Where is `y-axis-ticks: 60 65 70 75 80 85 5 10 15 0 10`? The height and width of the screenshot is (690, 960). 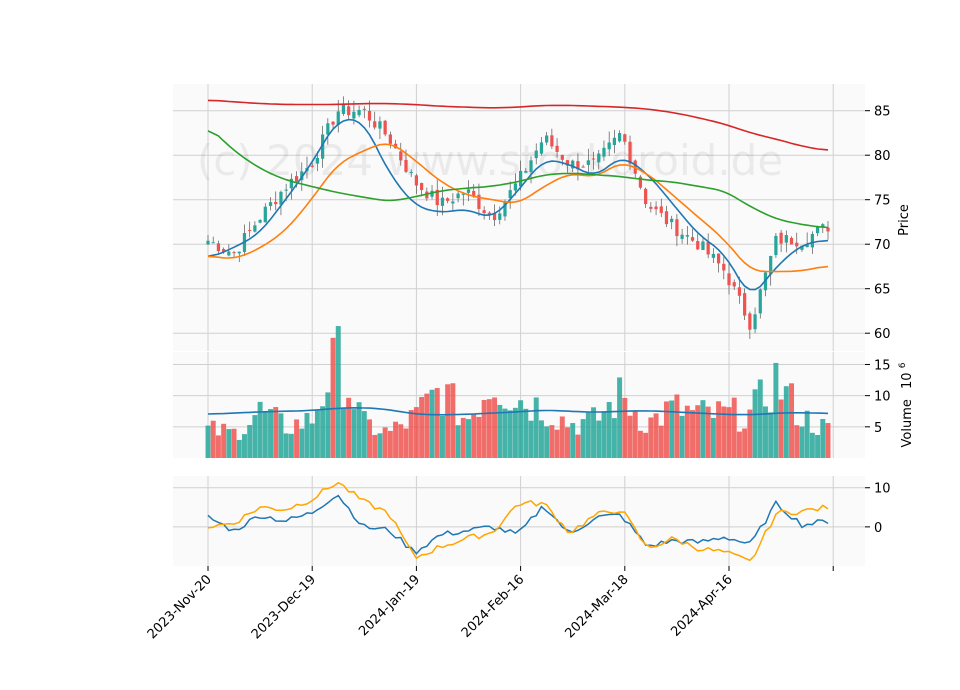 y-axis-ticks: 60 65 70 75 80 85 5 10 15 0 10 is located at coordinates (878, 320).